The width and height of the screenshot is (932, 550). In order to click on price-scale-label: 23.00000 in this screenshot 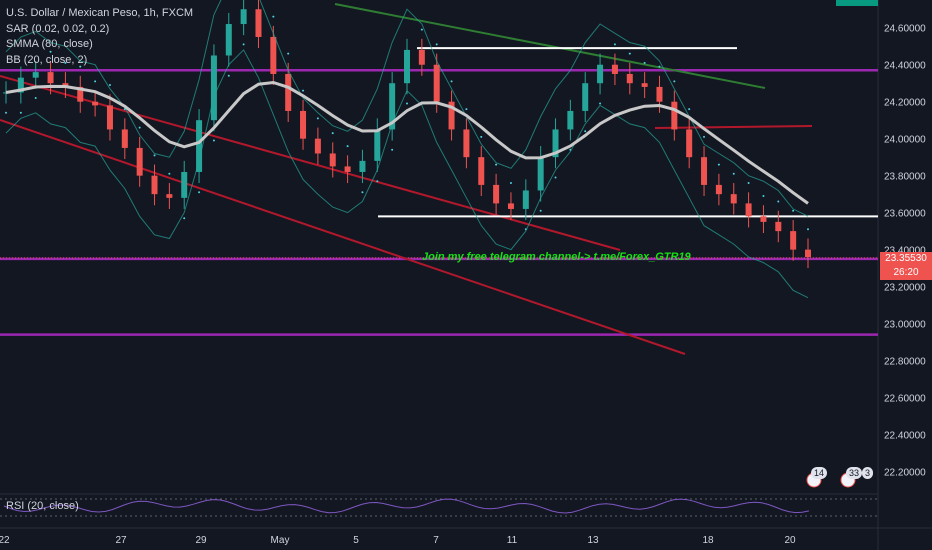, I will do `click(905, 325)`.